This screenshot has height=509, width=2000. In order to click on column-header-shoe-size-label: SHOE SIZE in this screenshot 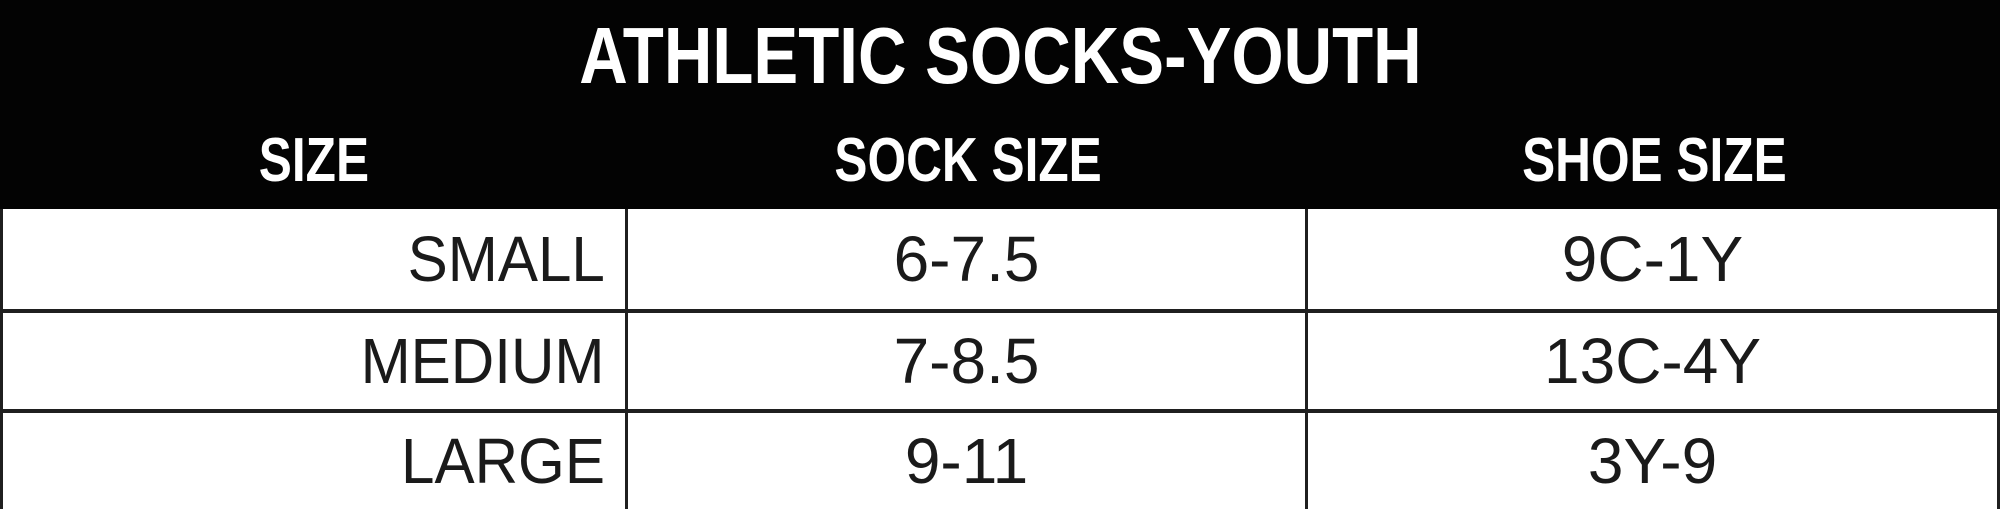, I will do `click(1654, 160)`.